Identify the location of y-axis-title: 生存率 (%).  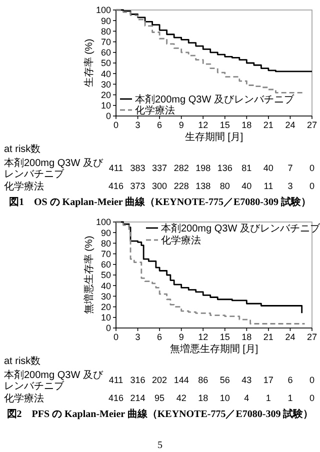
(89, 63).